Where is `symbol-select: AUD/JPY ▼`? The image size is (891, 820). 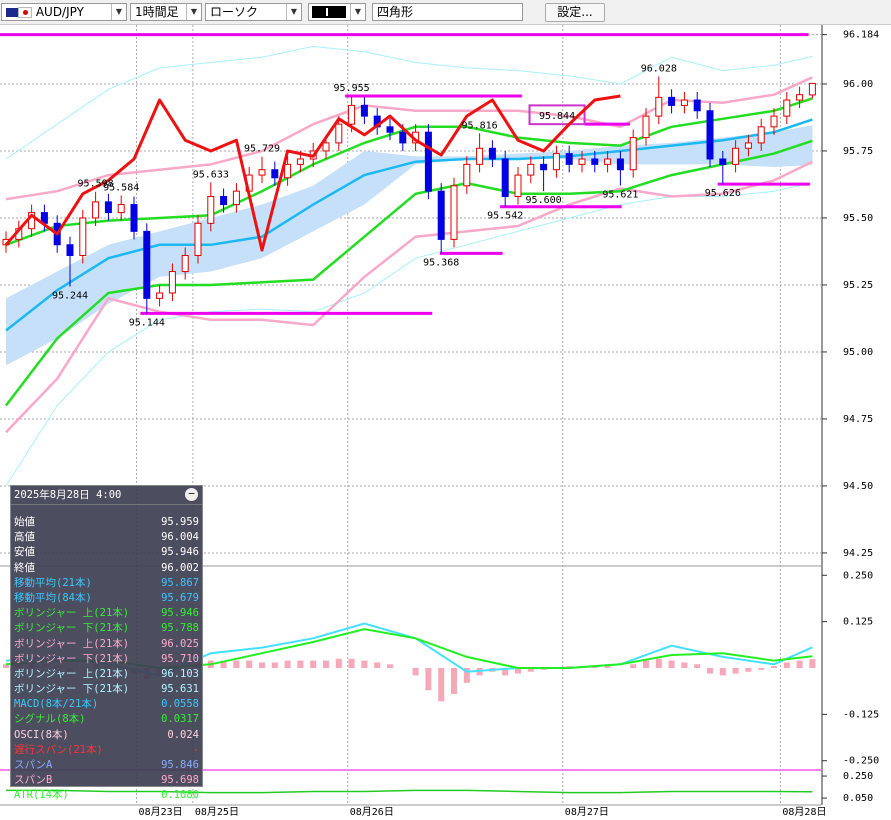
symbol-select: AUD/JPY ▼ is located at coordinates (64, 12).